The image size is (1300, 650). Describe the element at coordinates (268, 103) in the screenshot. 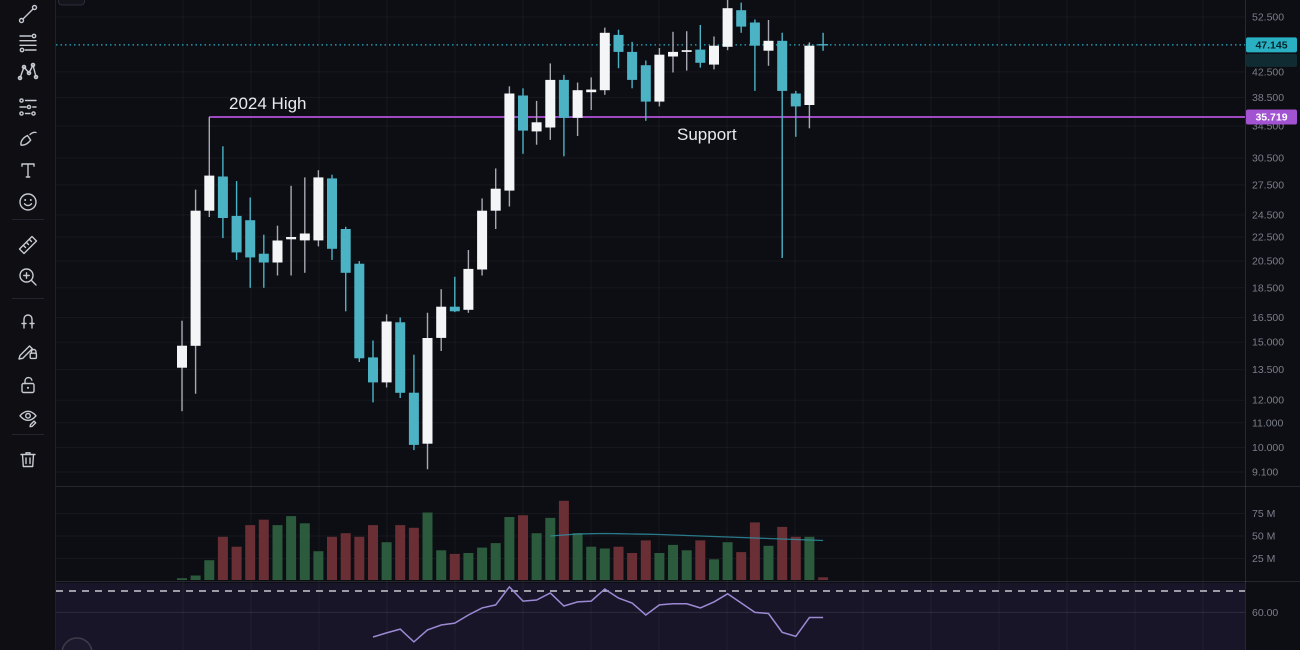

I see `text-annotation-high: 2024 High` at that location.